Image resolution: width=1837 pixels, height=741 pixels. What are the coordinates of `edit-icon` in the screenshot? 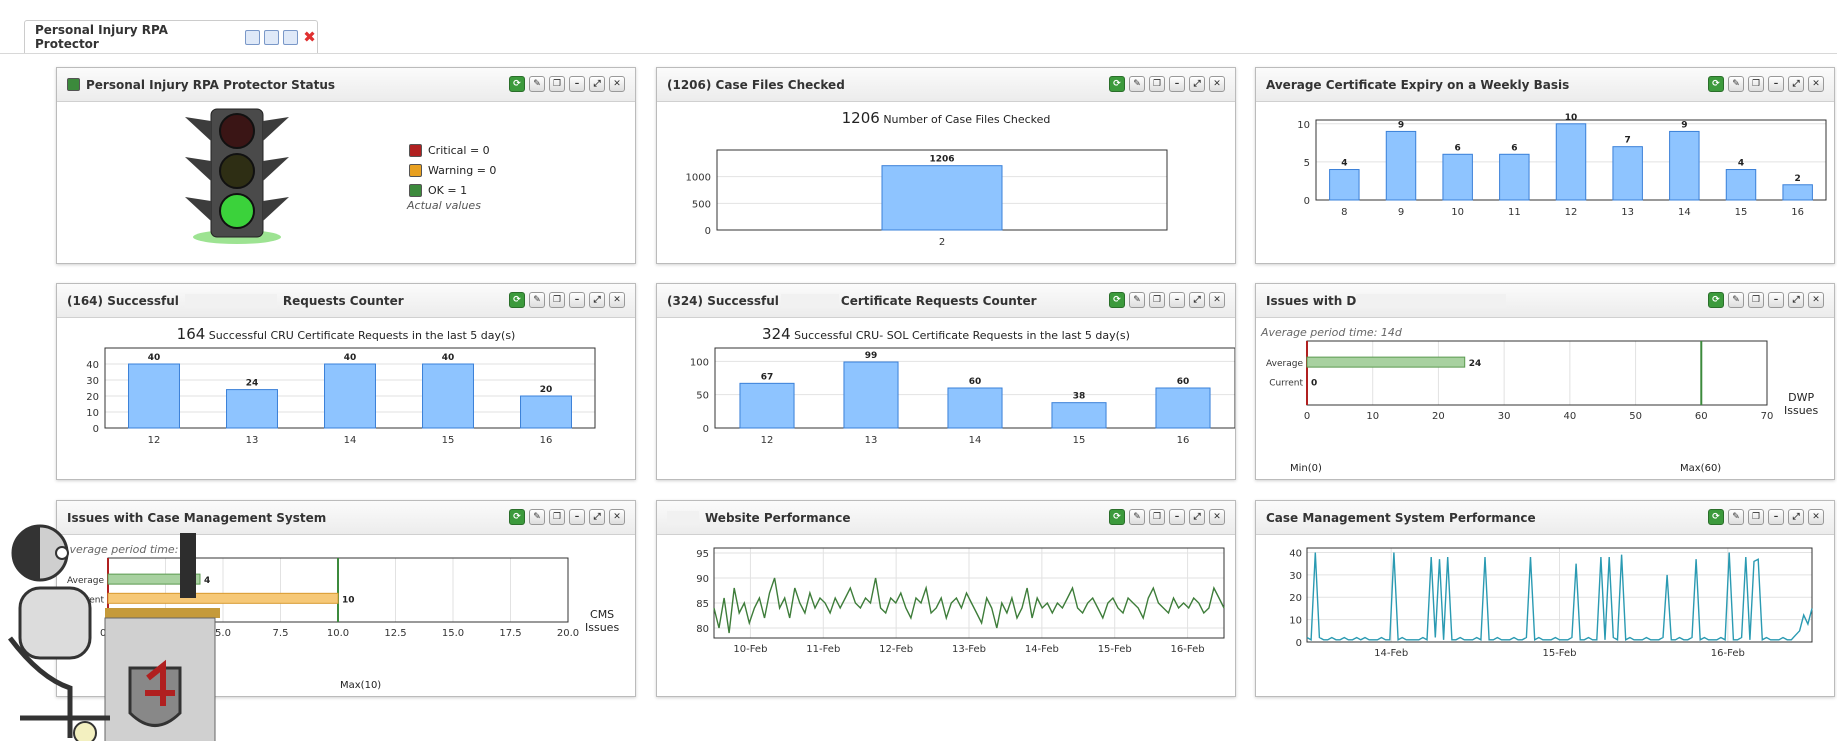 It's located at (271, 37).